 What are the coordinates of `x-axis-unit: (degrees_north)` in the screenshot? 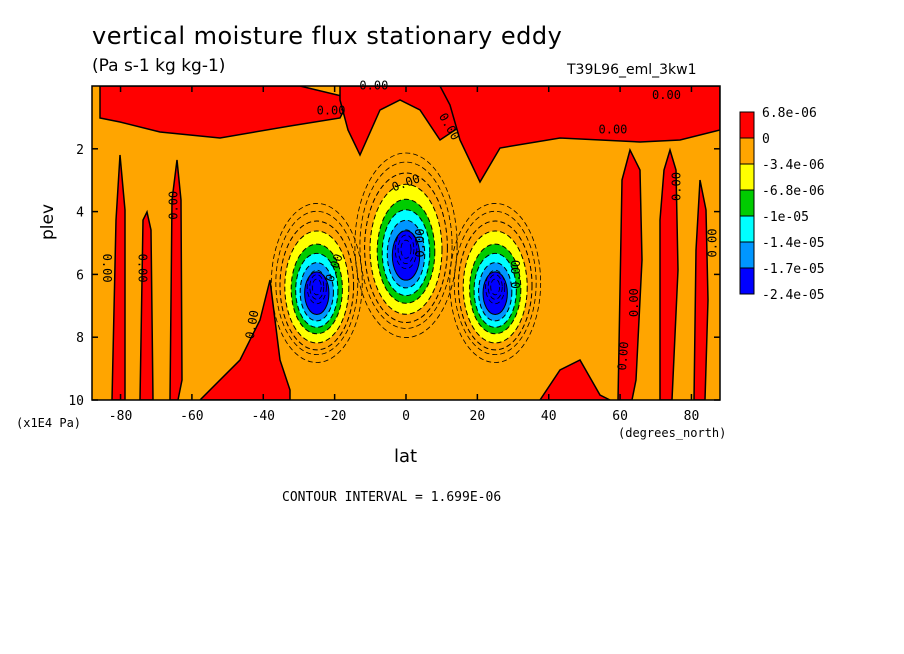 It's located at (672, 433).